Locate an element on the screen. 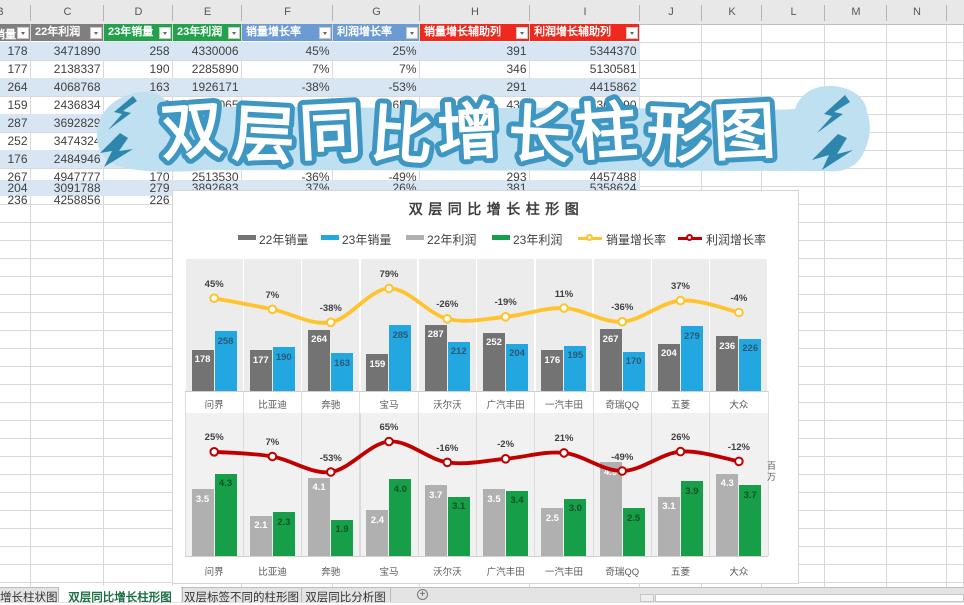  svg-text: 双层同比增长柱形图 is located at coordinates (472, 134).